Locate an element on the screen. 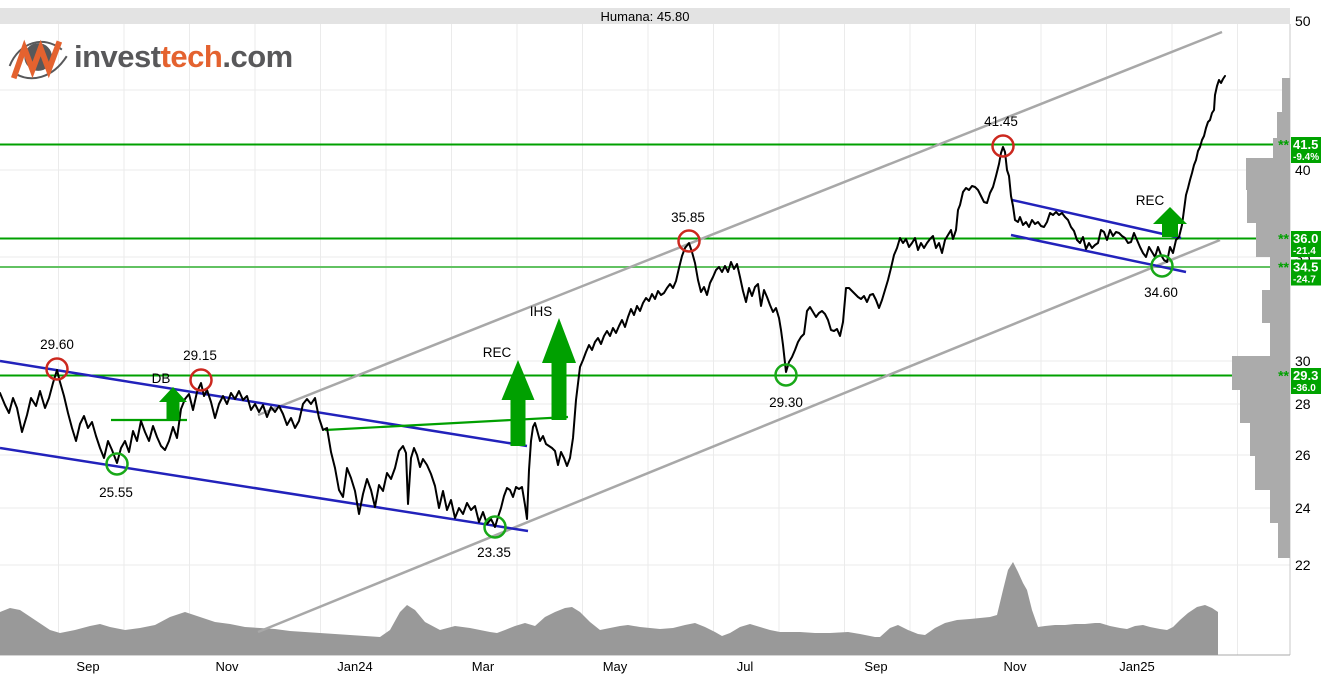  chart-title: Humana: 45.80 is located at coordinates (645, 16).